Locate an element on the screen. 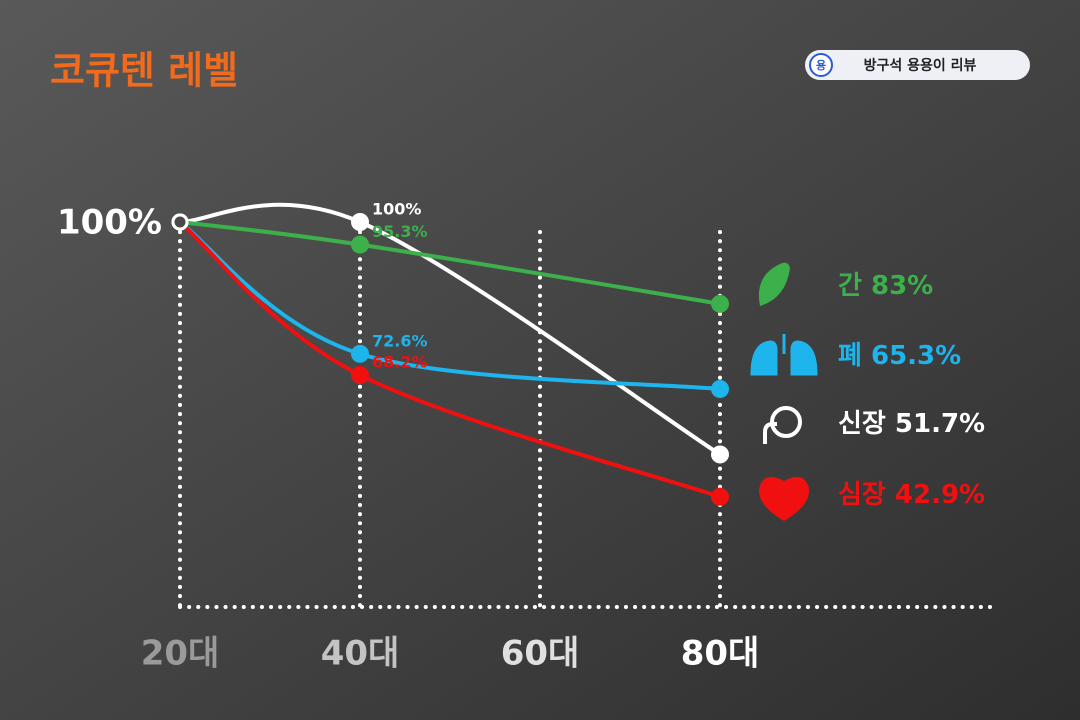 Image resolution: width=1080 pixels, height=720 pixels. badge is located at coordinates (917, 65).